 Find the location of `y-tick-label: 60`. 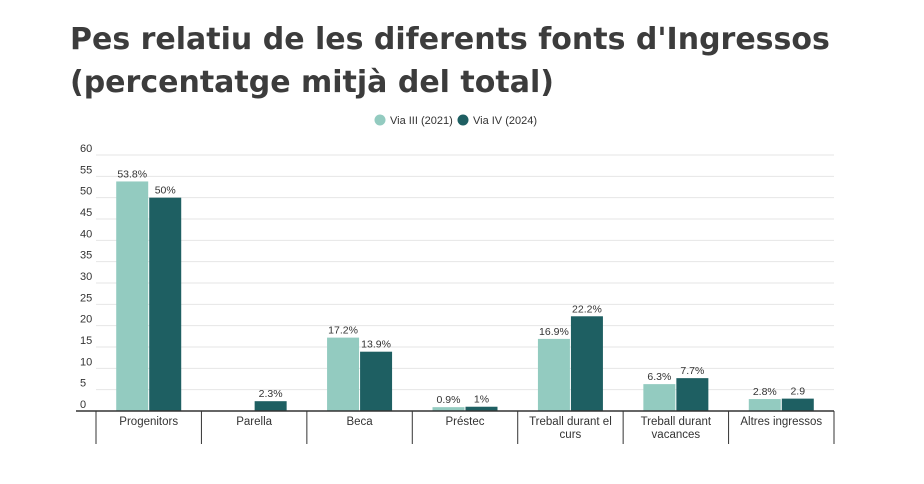

y-tick-label: 60 is located at coordinates (86, 149).